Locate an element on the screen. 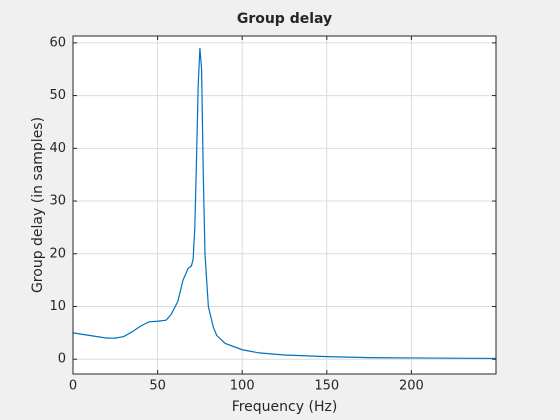 This screenshot has width=560, height=420. chart-title: Group delay is located at coordinates (284, 19).